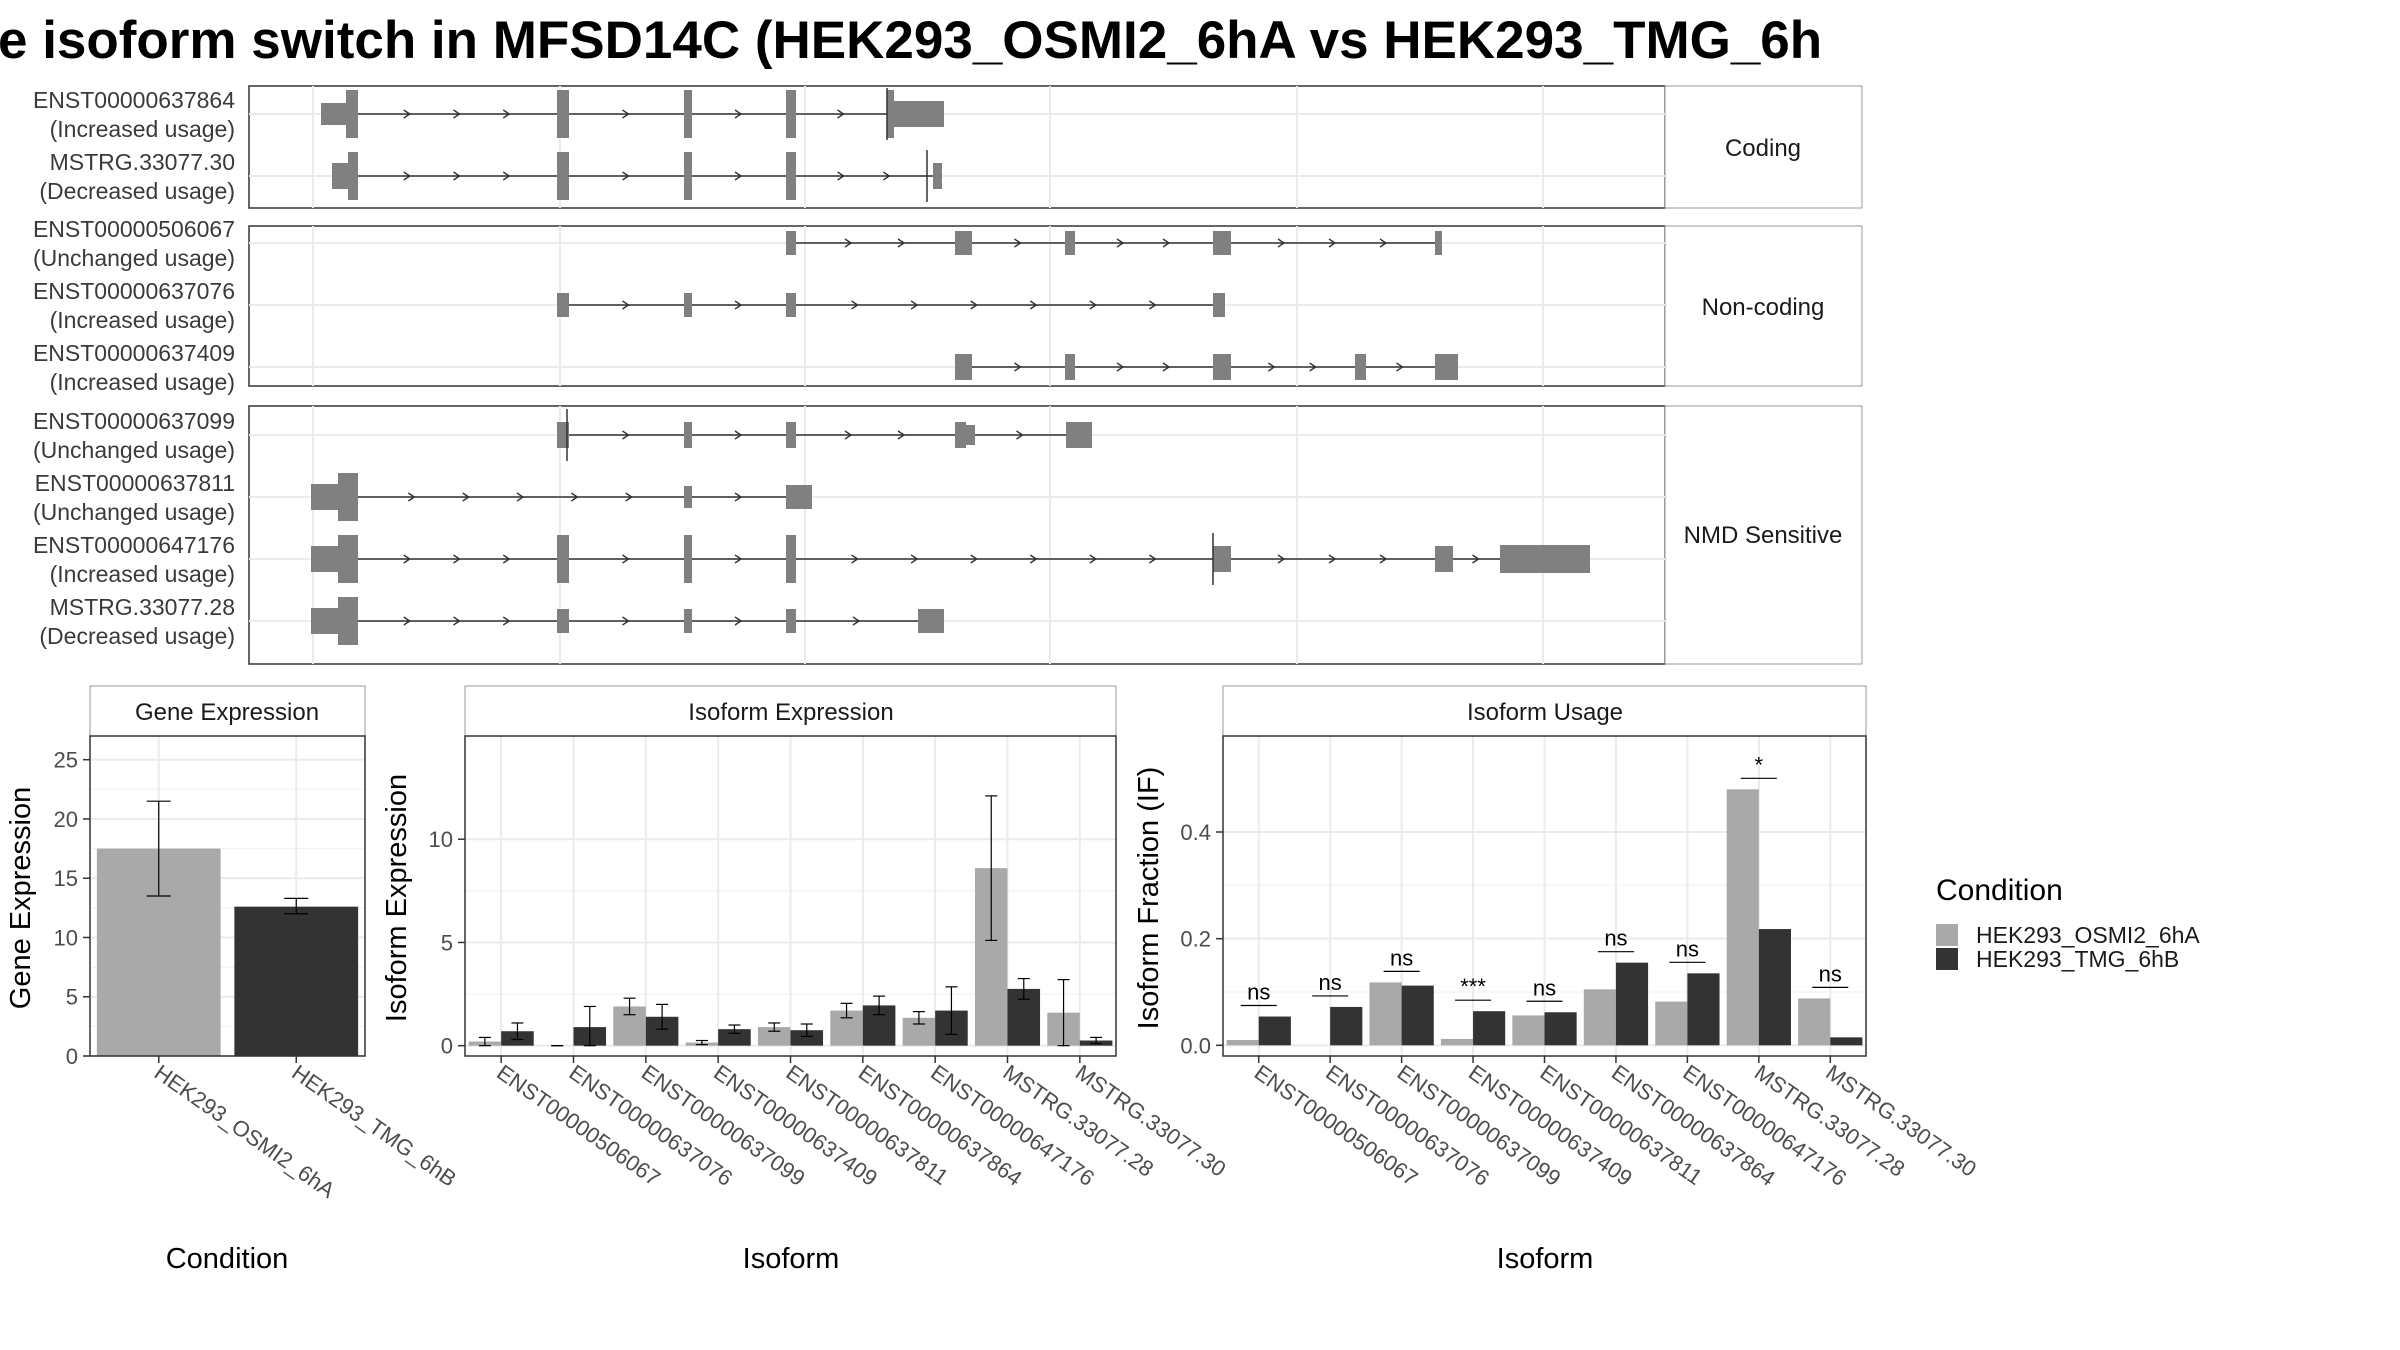 This screenshot has height=1350, width=2400. Describe the element at coordinates (2088, 935) in the screenshot. I see `legend-label: HEK293_OSMI2_6hA` at that location.